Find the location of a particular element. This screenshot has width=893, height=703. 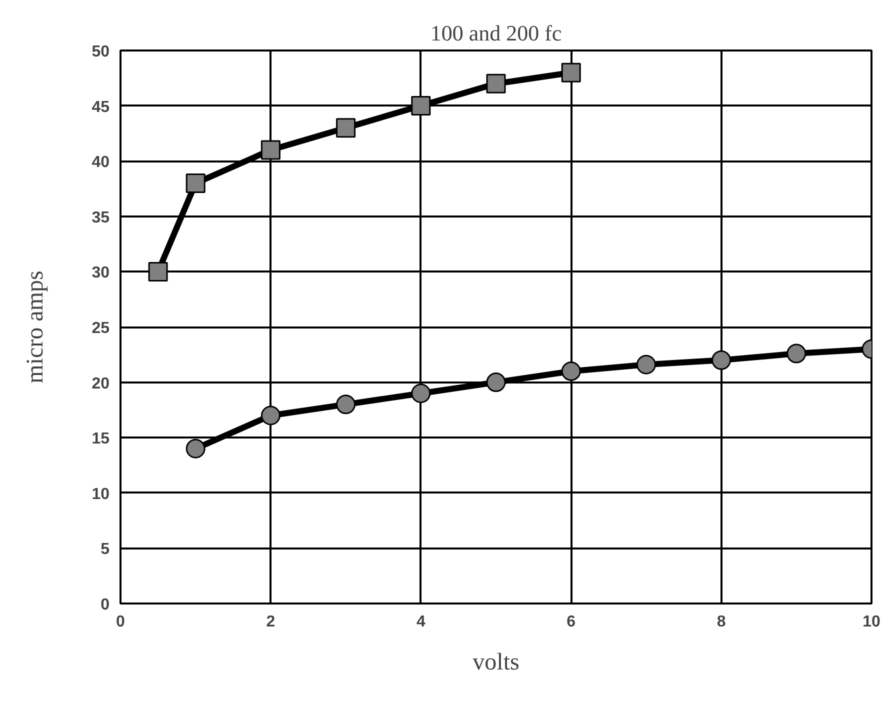

y-axis-title: micro amps is located at coordinates (35, 327).